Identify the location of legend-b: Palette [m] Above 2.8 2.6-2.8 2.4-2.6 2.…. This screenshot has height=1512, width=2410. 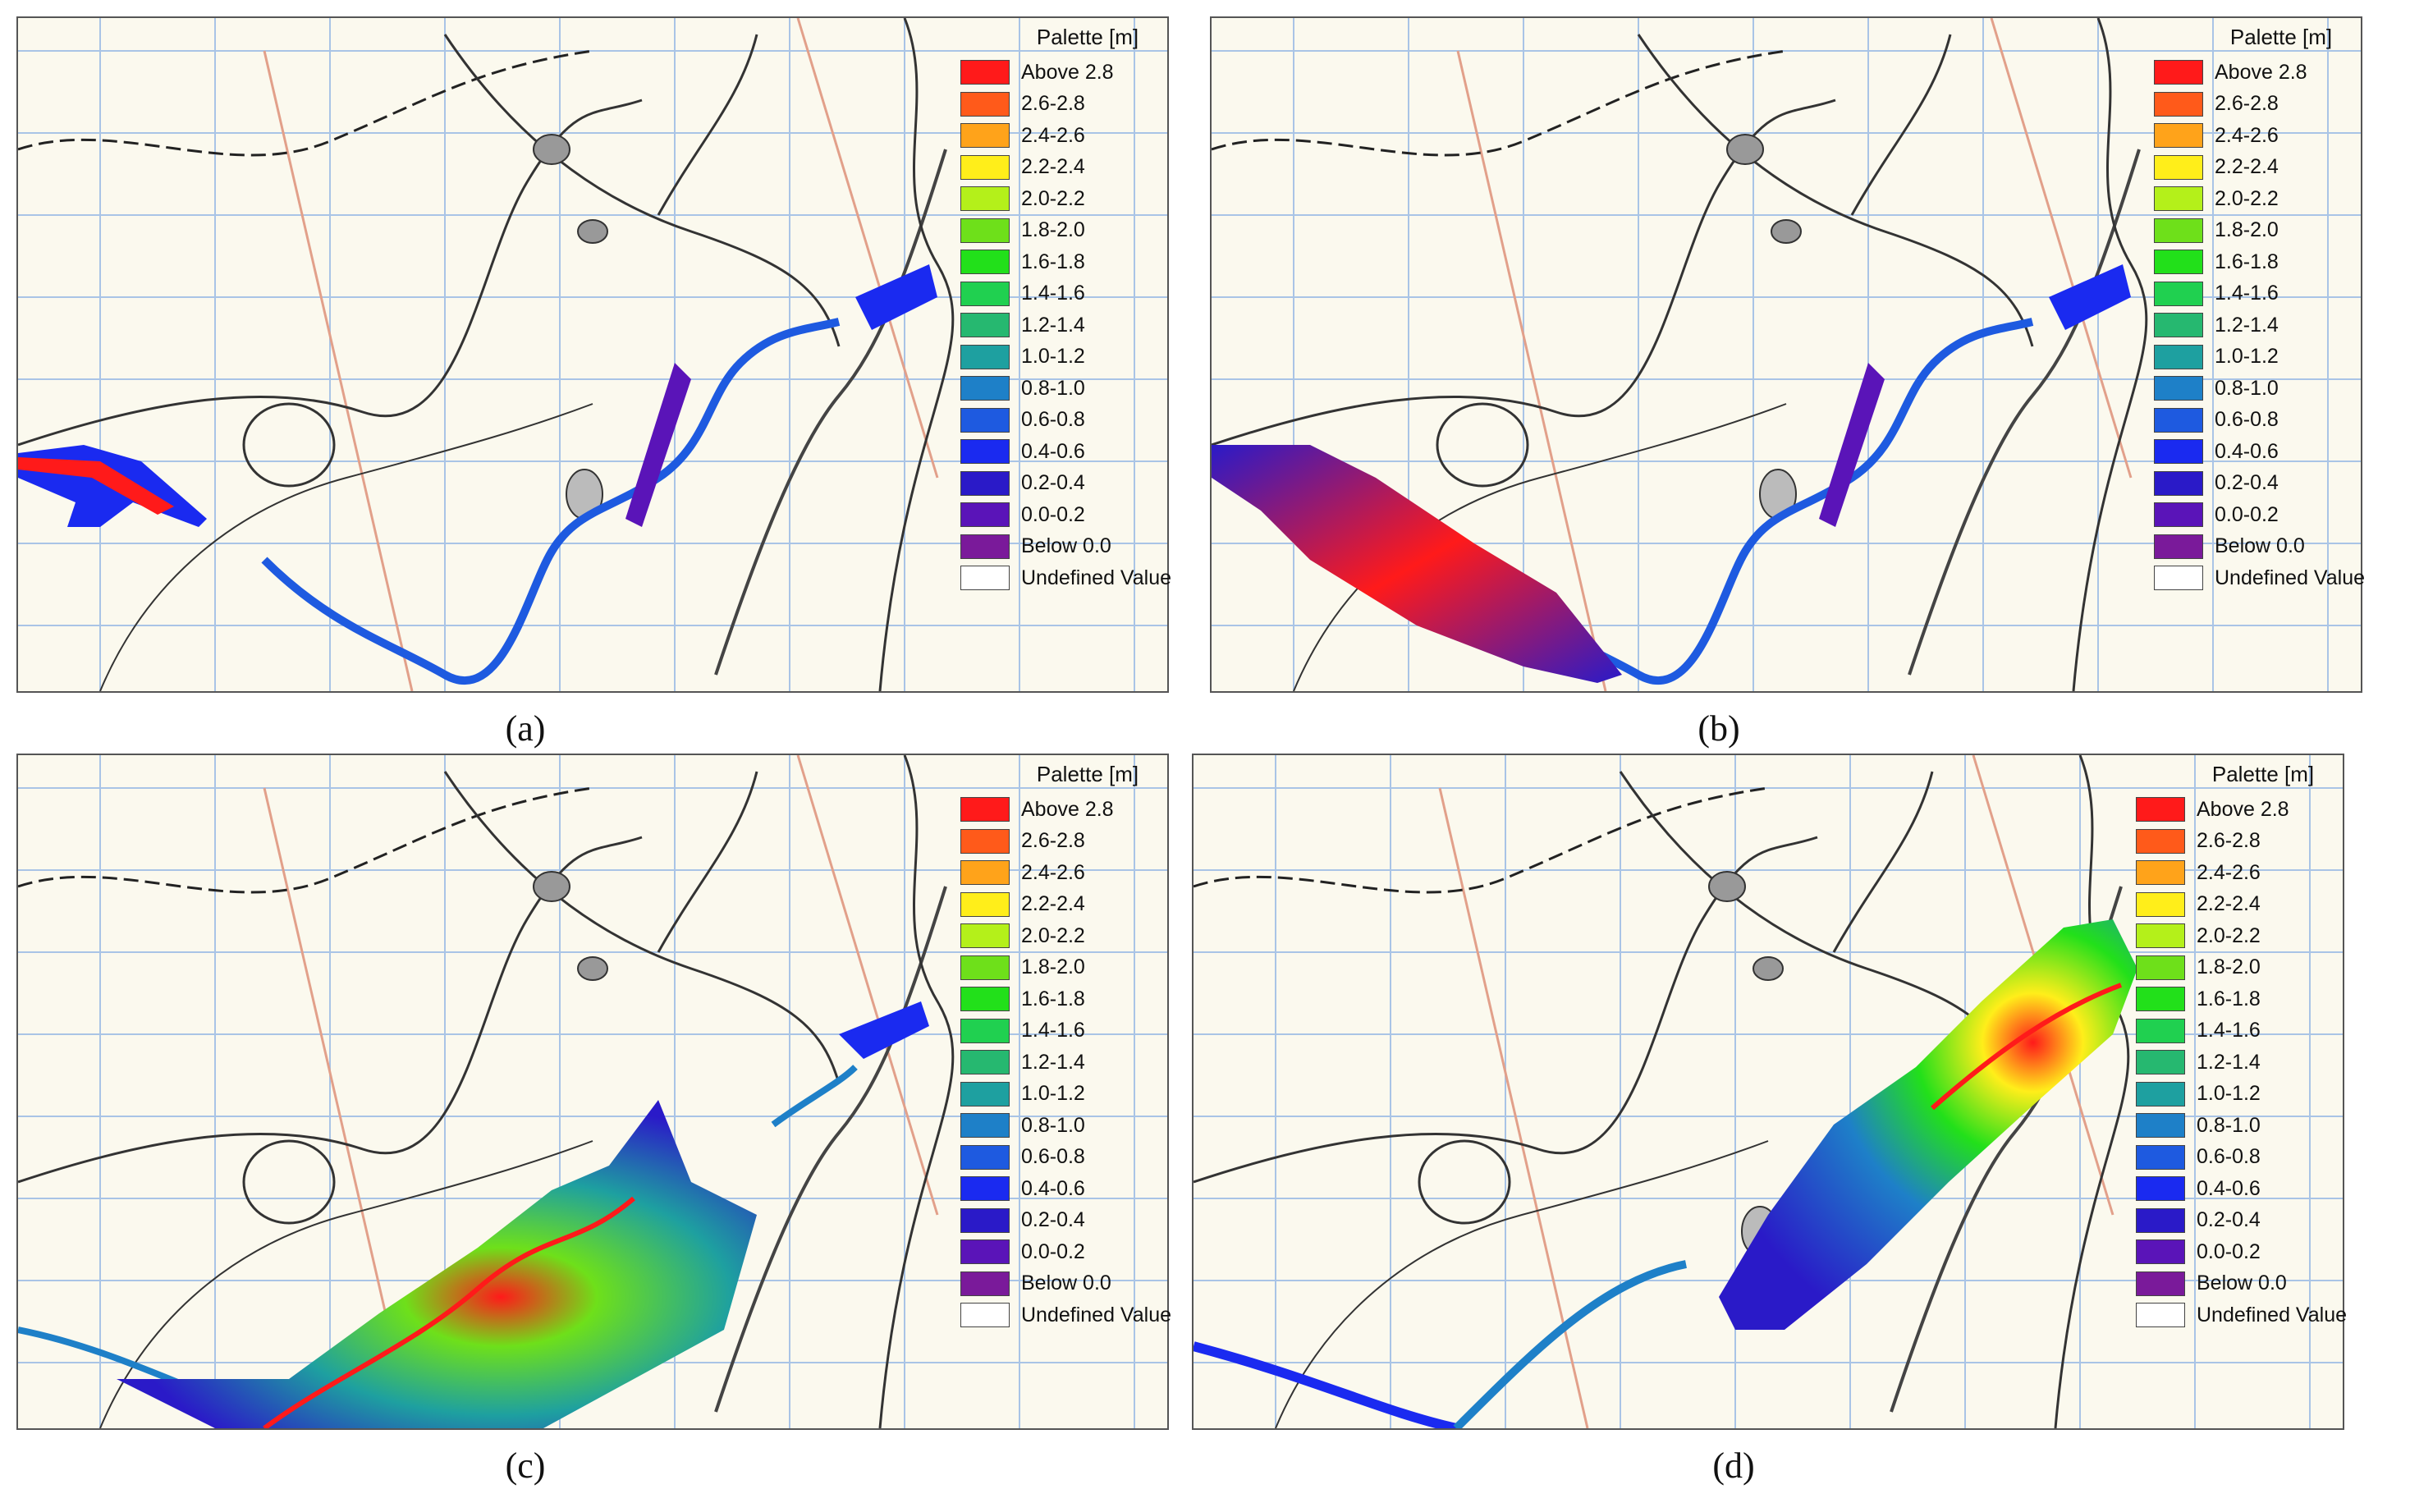
(2277, 309).